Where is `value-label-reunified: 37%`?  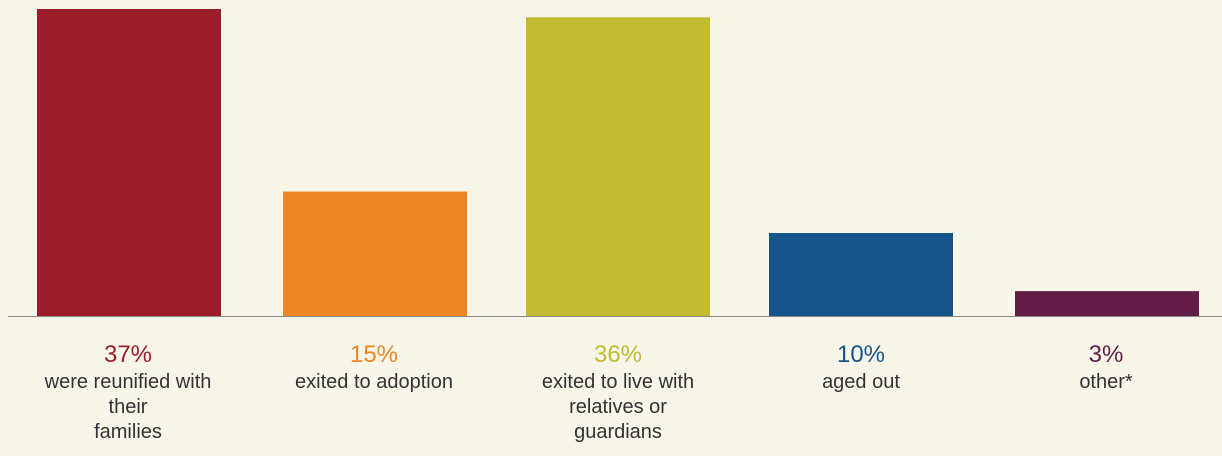
value-label-reunified: 37% is located at coordinates (128, 354).